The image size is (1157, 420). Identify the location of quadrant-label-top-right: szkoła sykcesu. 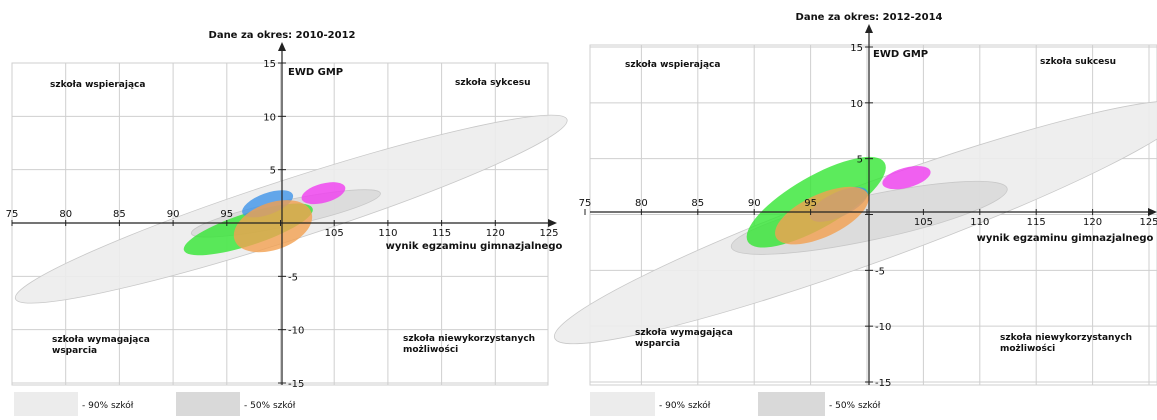
(492, 83).